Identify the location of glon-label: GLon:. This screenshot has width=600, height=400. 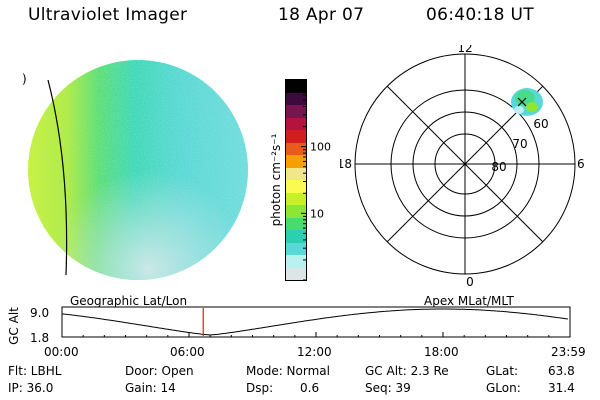
(503, 388).